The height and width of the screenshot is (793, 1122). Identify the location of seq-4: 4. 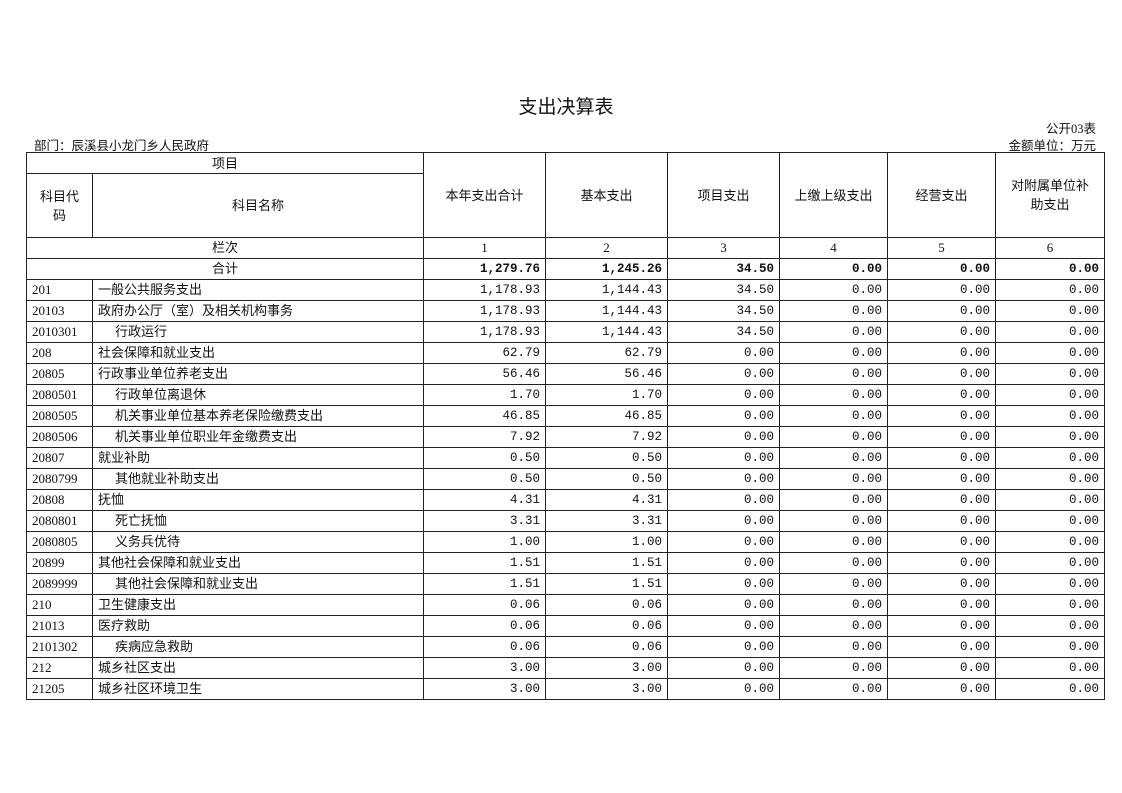
(834, 248).